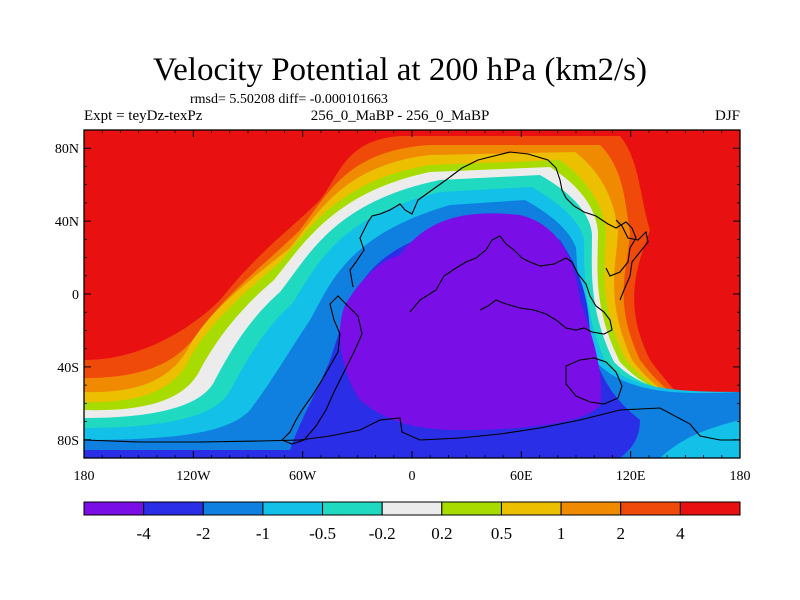  What do you see at coordinates (143, 116) in the screenshot?
I see `experiment-label: Expt = teyDz-texPz` at bounding box center [143, 116].